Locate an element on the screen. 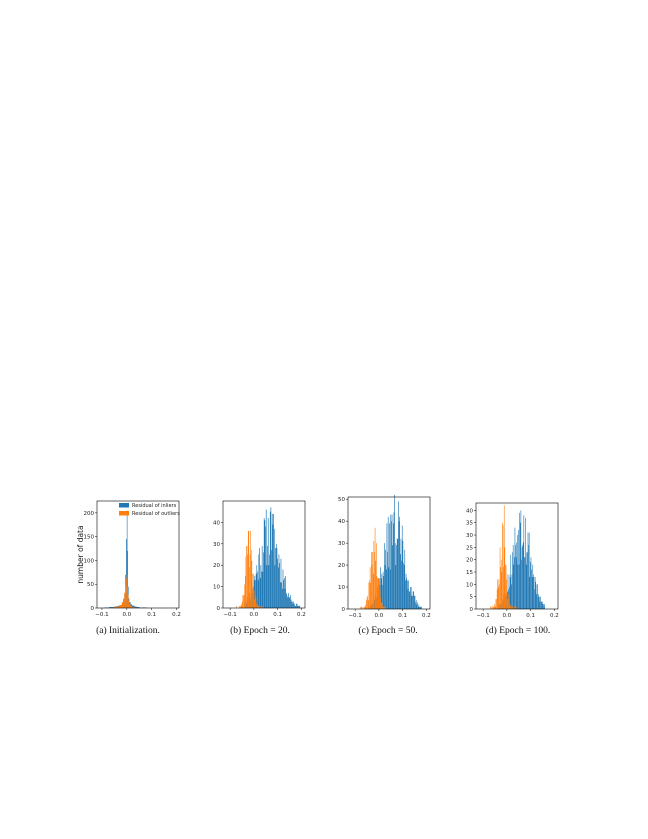  x-tick-label: 0.2 is located at coordinates (426, 616).